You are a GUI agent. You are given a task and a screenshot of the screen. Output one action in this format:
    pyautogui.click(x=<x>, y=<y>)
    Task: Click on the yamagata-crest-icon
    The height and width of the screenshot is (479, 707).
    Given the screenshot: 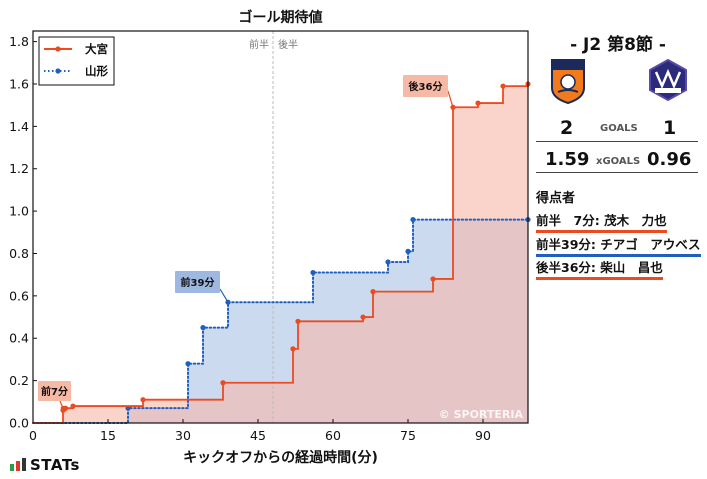 What is the action you would take?
    pyautogui.click(x=668, y=80)
    